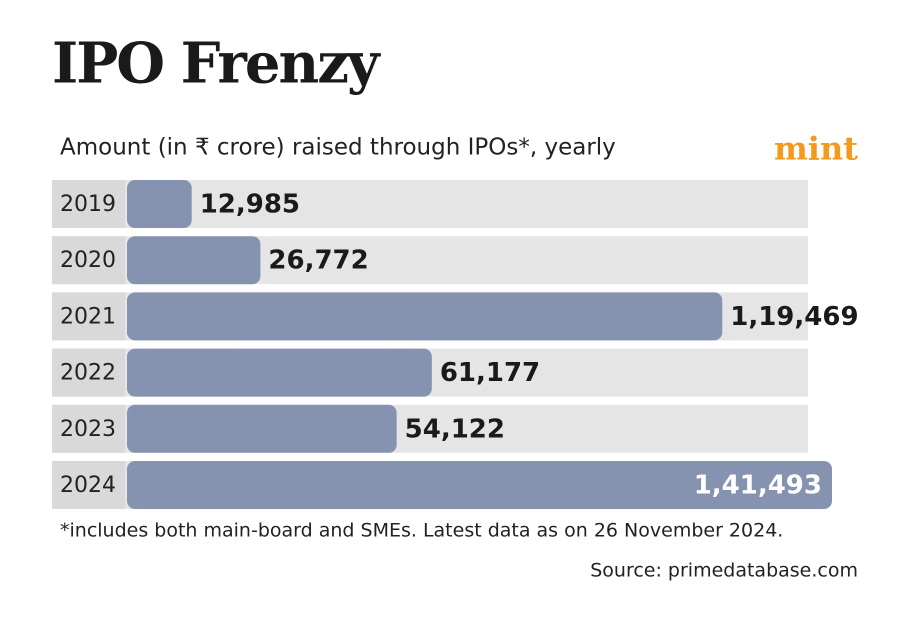 This screenshot has height=636, width=908. I want to click on value-label: 54,122, so click(455, 429).